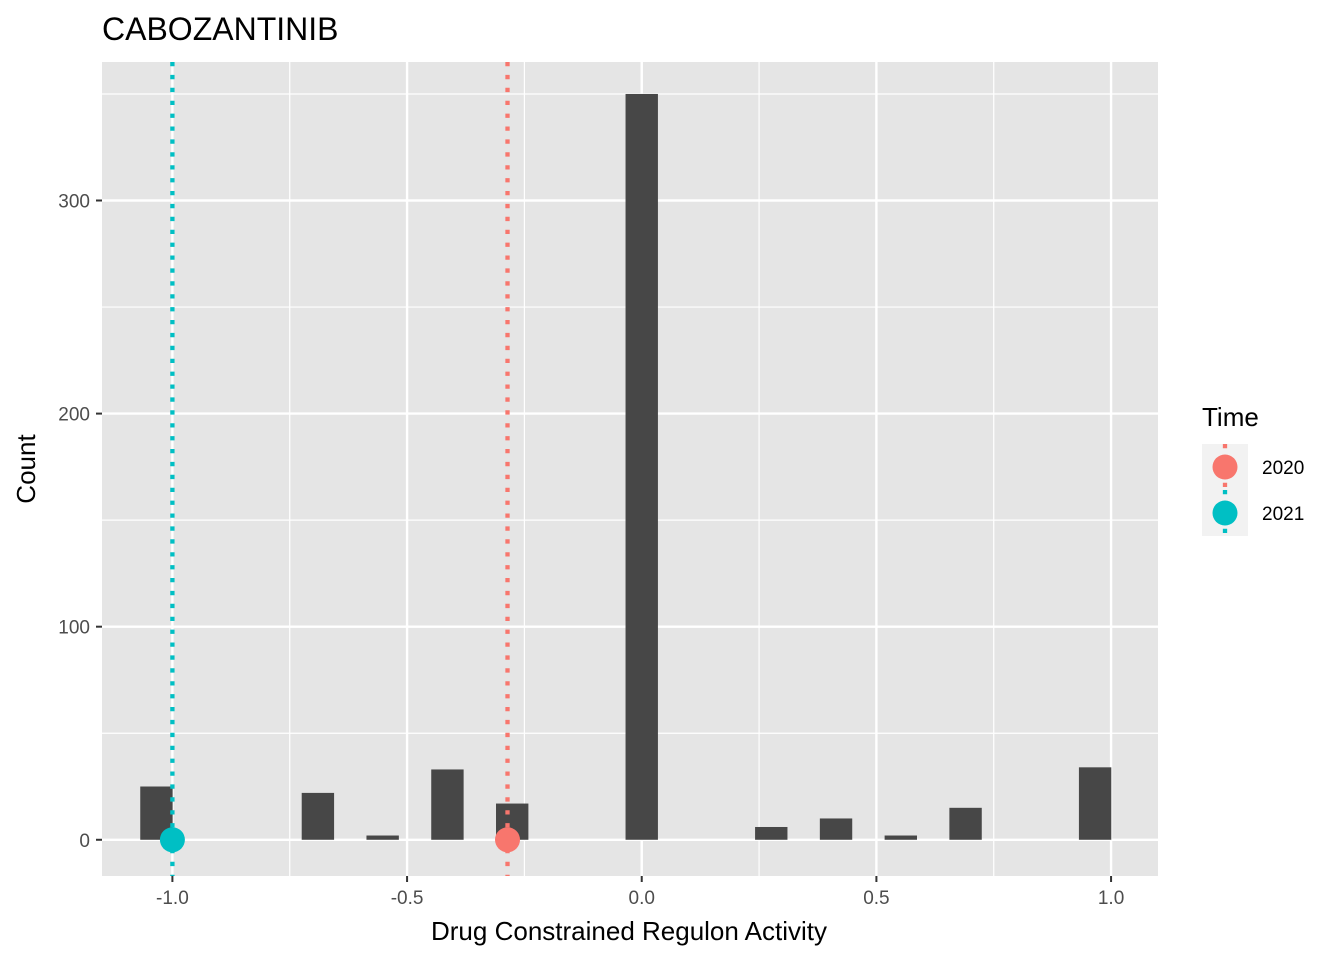 The width and height of the screenshot is (1344, 960). I want to click on time-markers, so click(340, 840).